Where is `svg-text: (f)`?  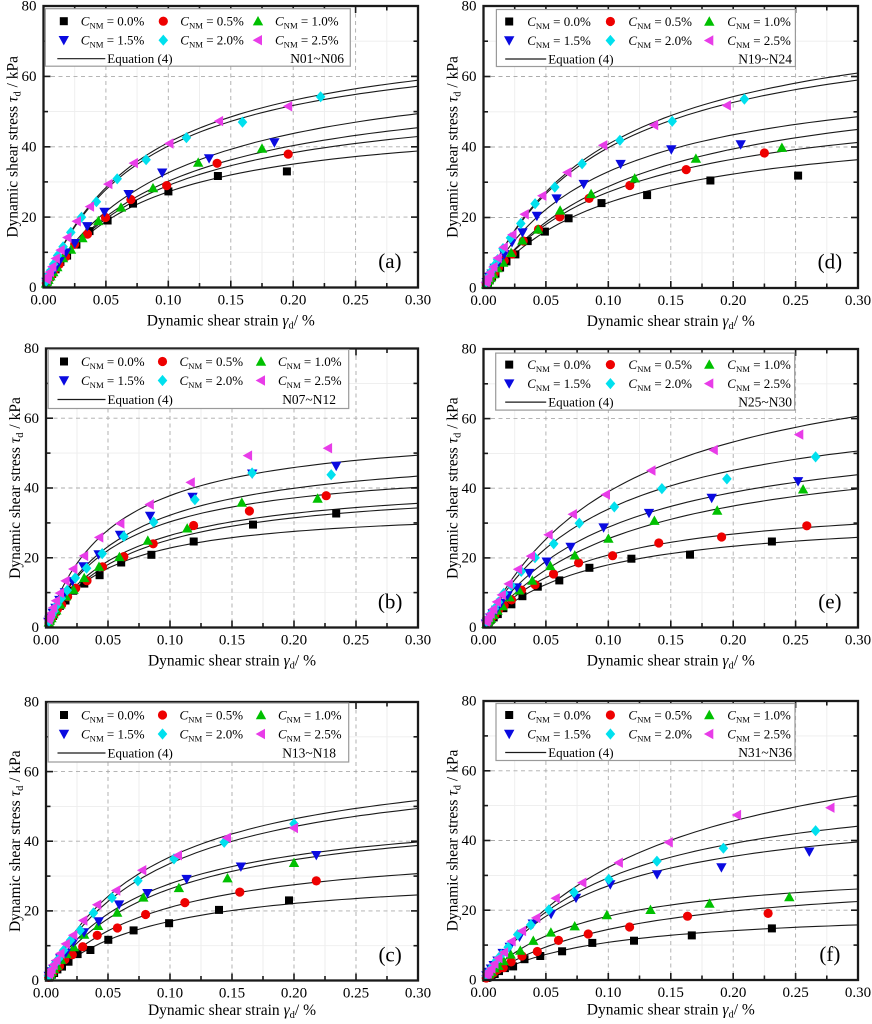 svg-text: (f) is located at coordinates (829, 954).